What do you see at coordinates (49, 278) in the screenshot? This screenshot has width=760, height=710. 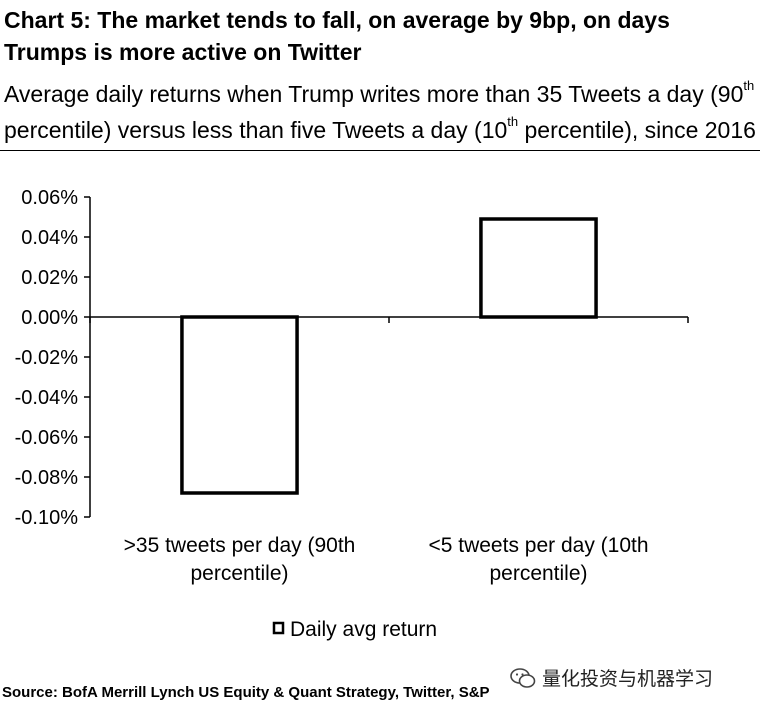 I see `y-tick-label: 0.02%` at bounding box center [49, 278].